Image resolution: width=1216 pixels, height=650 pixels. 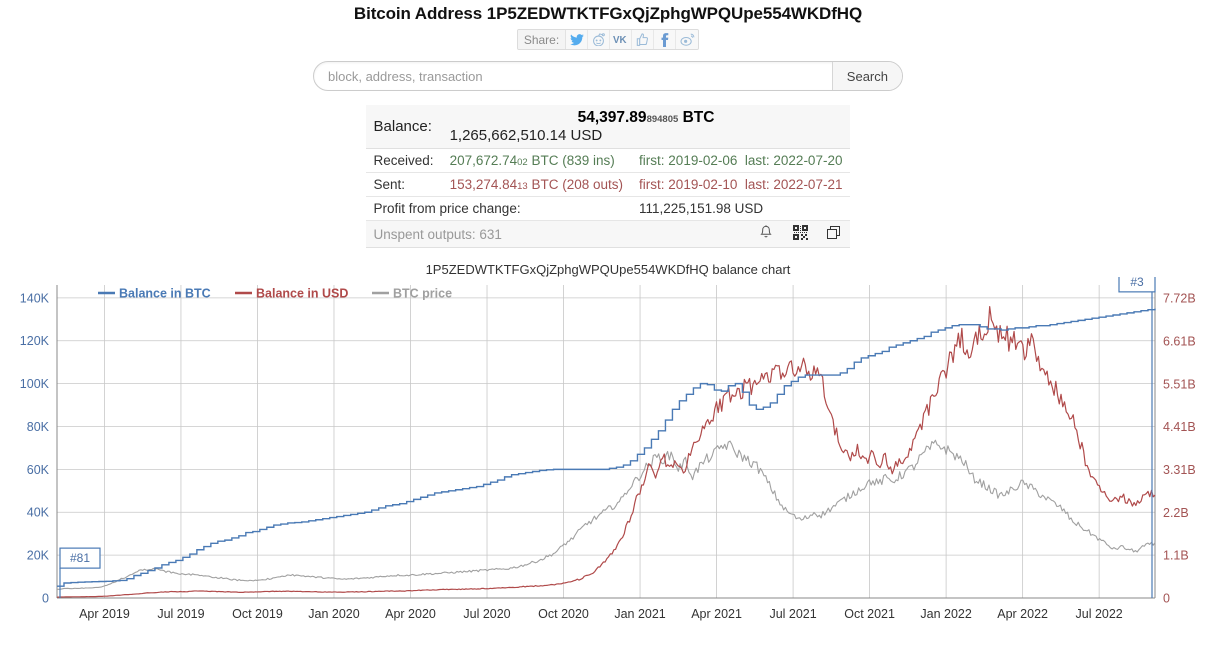 What do you see at coordinates (536, 160) in the screenshot?
I see `received-amount: 207,672.7402 BTC (839 ins)` at bounding box center [536, 160].